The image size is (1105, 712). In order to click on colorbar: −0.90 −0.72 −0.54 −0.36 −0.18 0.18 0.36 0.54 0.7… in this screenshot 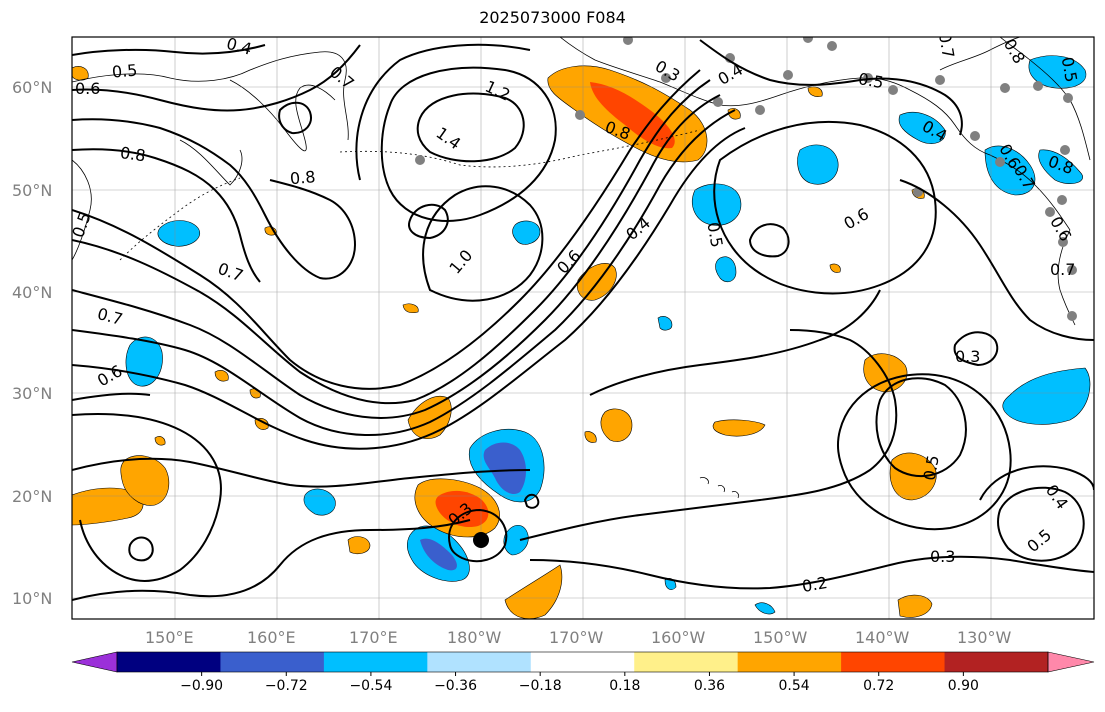, I will do `click(583, 672)`.